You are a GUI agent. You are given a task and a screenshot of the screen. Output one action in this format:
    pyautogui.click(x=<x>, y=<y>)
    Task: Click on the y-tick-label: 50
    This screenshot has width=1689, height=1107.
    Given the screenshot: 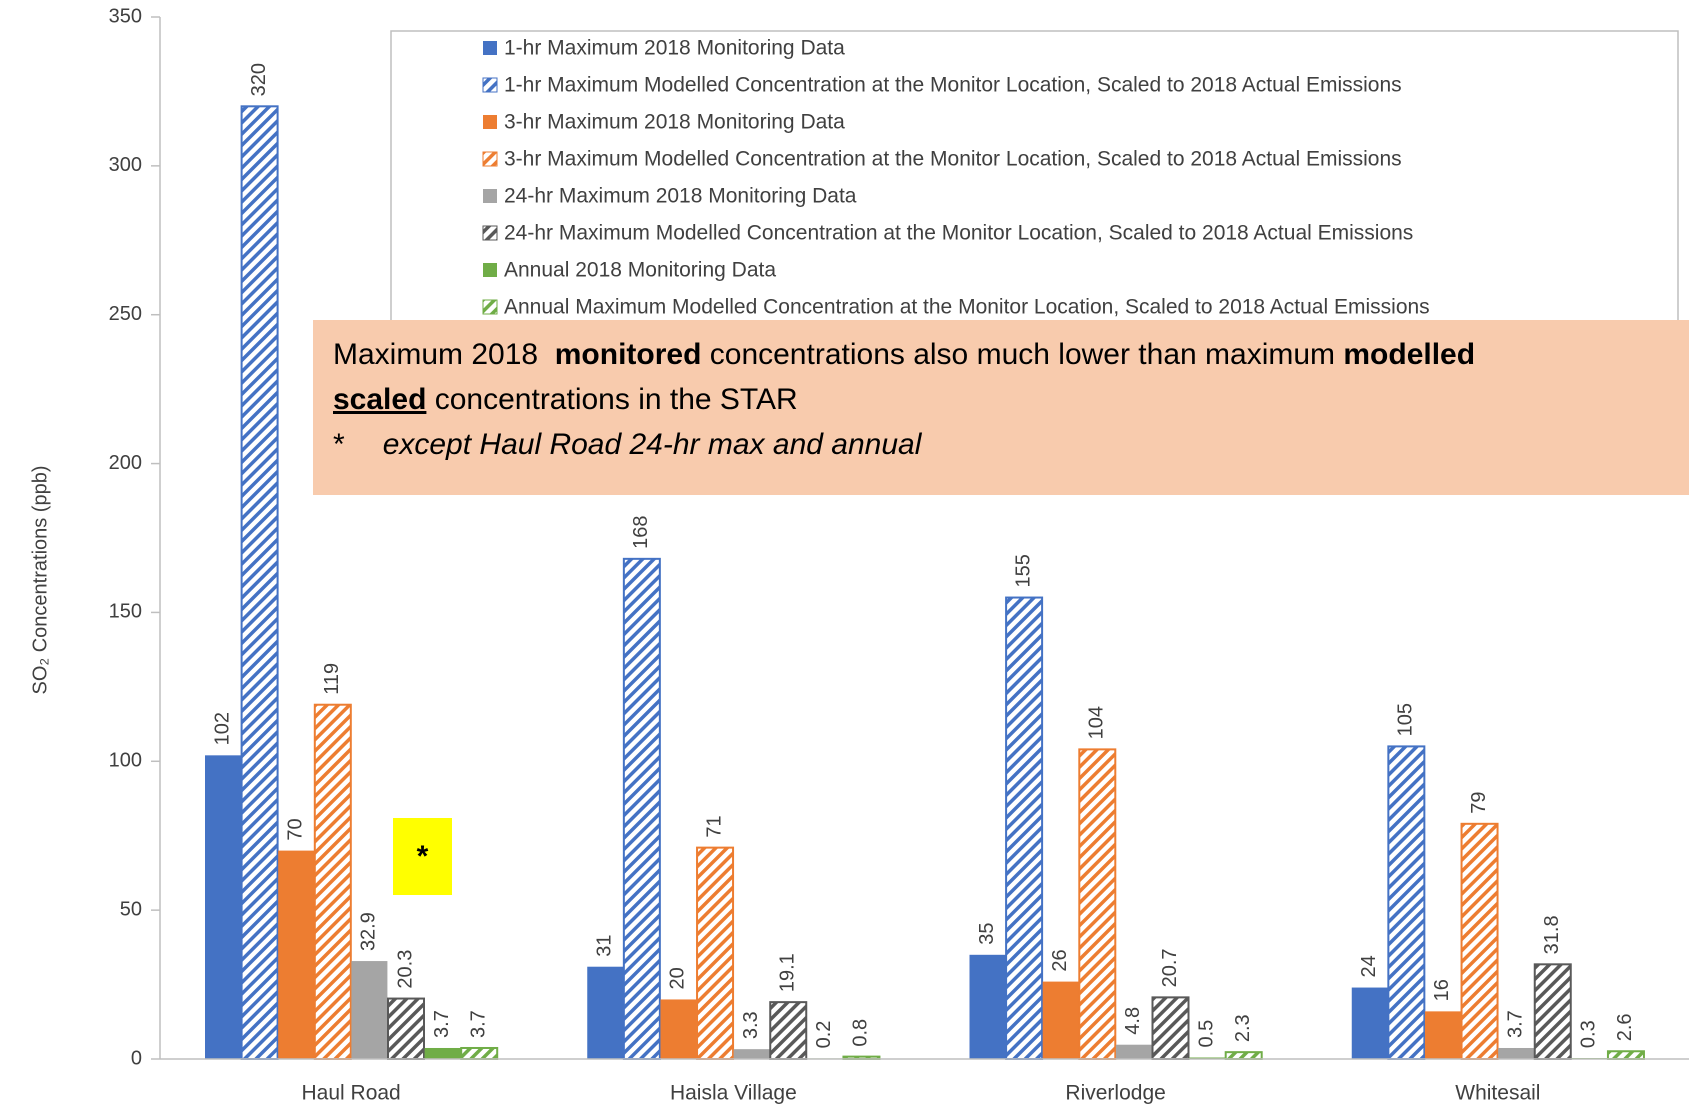 What is the action you would take?
    pyautogui.click(x=131, y=909)
    